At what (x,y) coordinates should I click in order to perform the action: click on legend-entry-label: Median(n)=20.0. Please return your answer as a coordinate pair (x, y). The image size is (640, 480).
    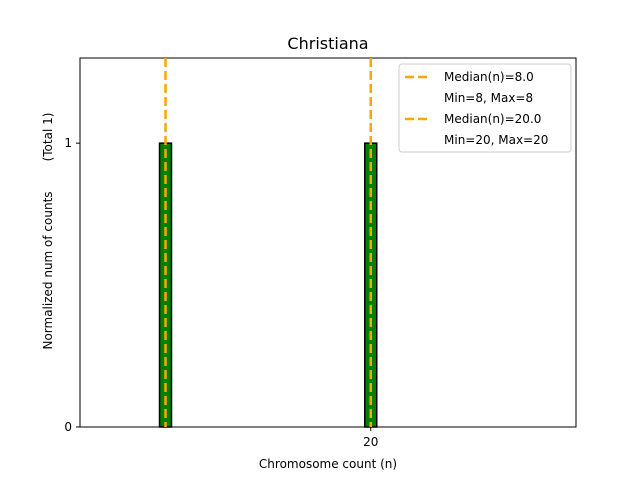
    Looking at the image, I should click on (492, 119).